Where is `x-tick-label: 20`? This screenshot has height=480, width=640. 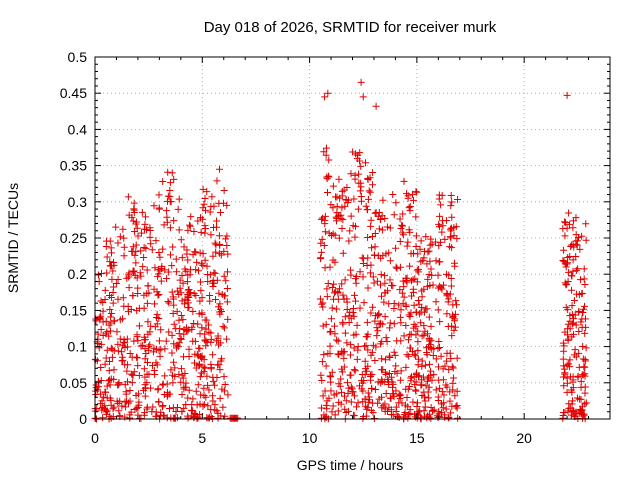
x-tick-label: 20 is located at coordinates (524, 438).